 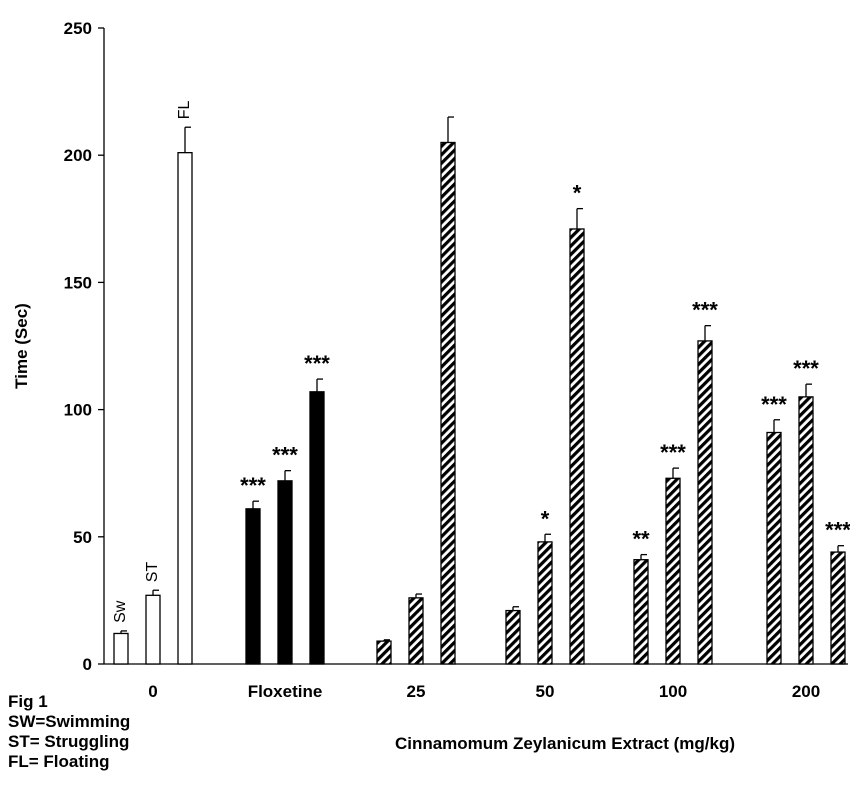 What do you see at coordinates (673, 691) in the screenshot?
I see `x-category-label: 100` at bounding box center [673, 691].